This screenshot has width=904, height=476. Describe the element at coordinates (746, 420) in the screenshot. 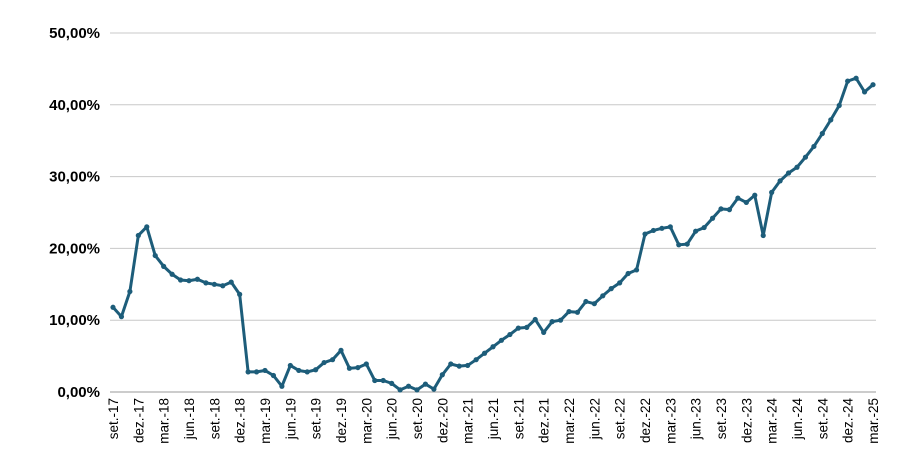

I see `x-tick-label: dez.-23` at that location.